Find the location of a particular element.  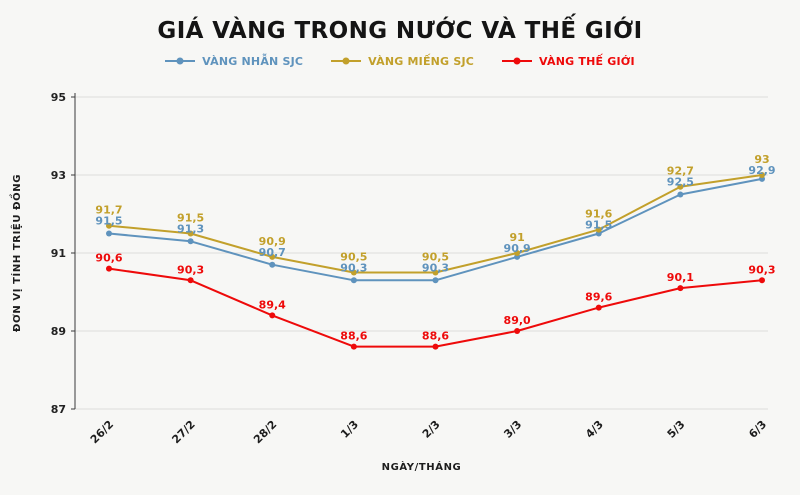

x-axis-tick-label: 26/2 is located at coordinates (102, 432).